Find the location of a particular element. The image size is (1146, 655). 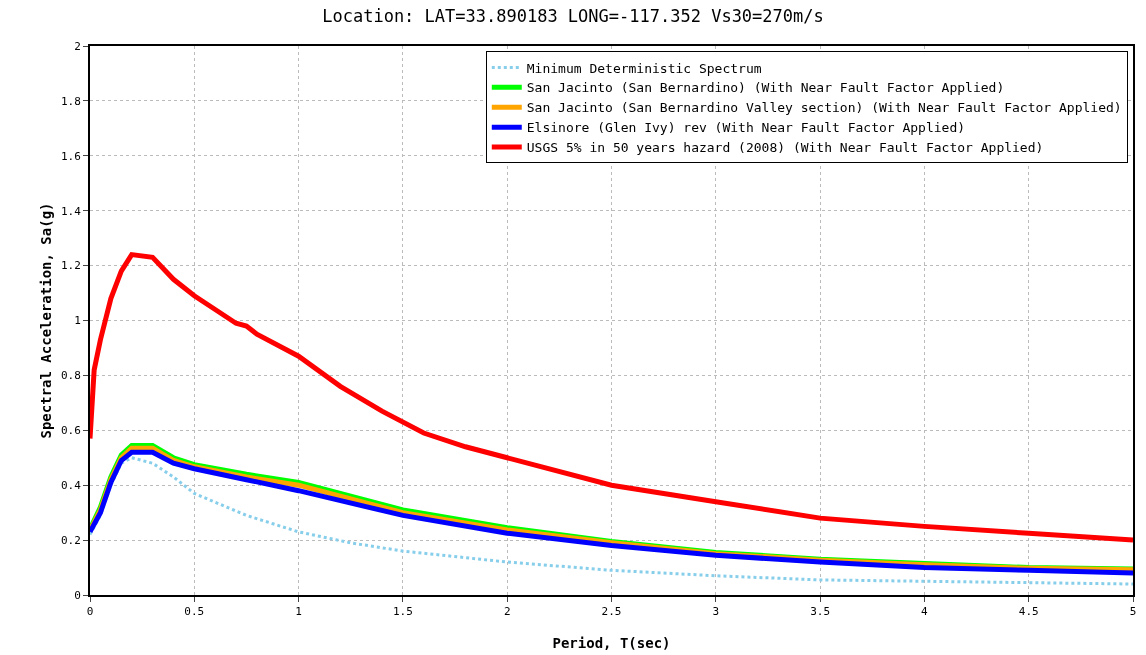

x-tick-label: 0 is located at coordinates (90, 612).